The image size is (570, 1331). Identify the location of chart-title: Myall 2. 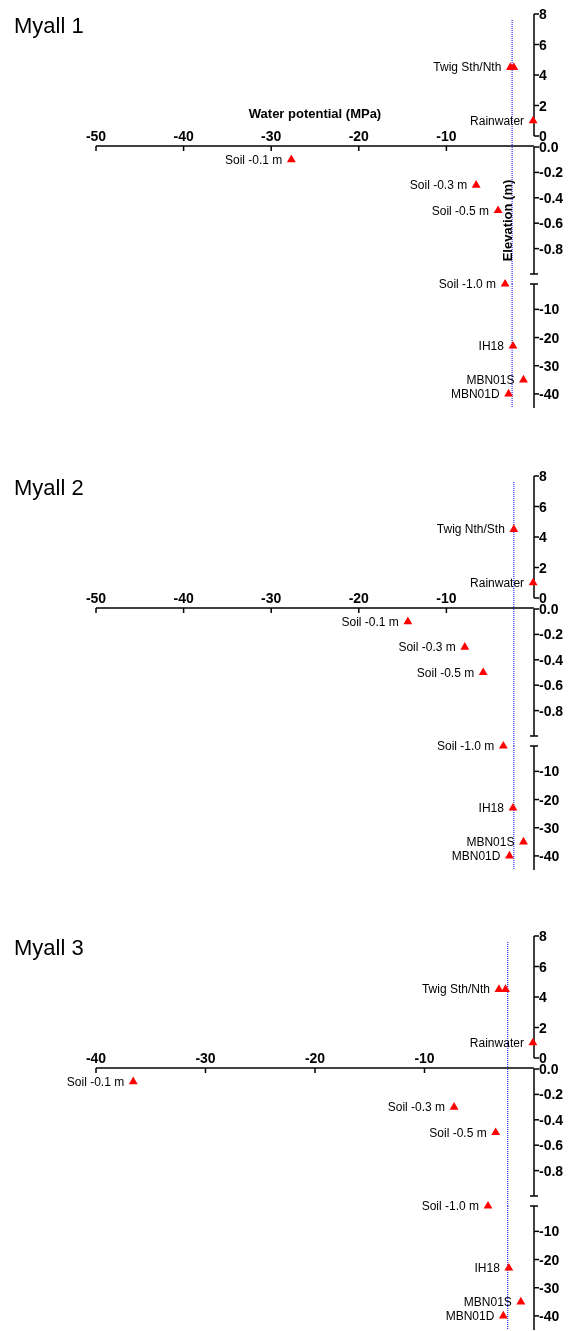
(49, 487).